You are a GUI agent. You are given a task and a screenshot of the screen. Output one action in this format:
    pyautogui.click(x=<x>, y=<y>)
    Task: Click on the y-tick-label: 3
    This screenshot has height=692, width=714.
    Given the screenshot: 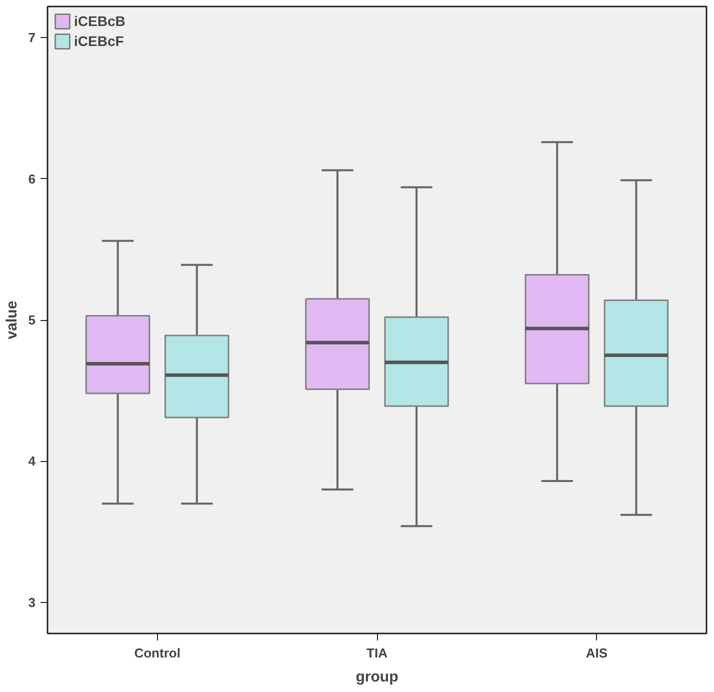 What is the action you would take?
    pyautogui.click(x=32, y=602)
    